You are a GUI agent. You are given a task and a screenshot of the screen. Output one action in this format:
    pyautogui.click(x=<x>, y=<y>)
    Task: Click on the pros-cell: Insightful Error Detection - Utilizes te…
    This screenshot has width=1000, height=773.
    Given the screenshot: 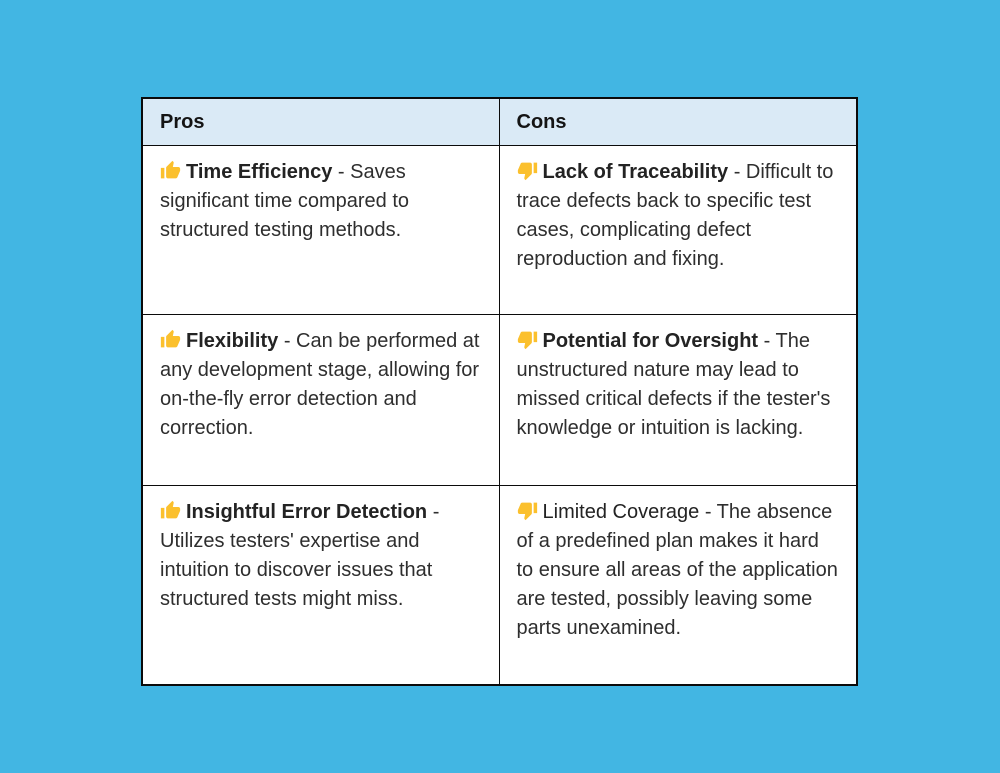 What is the action you would take?
    pyautogui.click(x=321, y=585)
    